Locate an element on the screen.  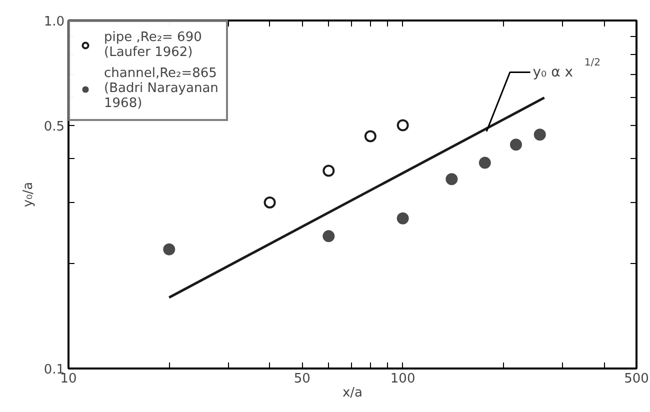
x-tick-label: 500 is located at coordinates (636, 379).